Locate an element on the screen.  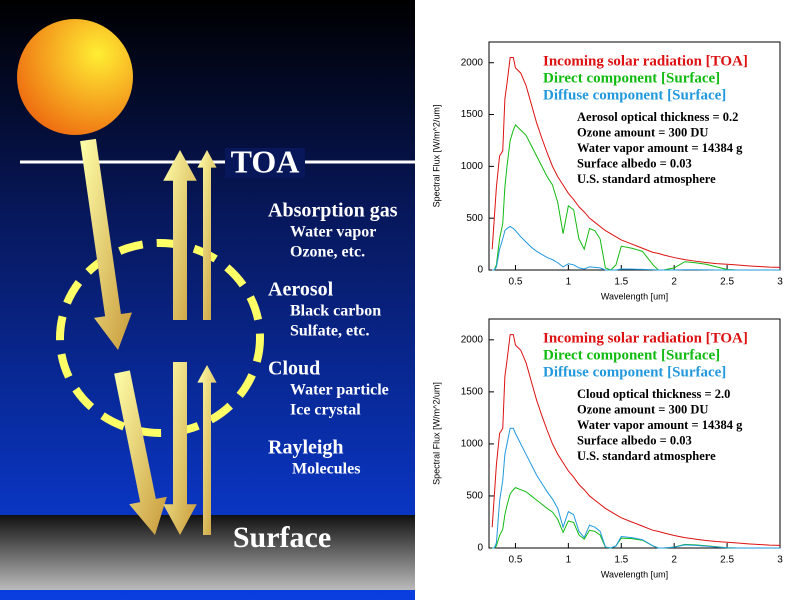
scattering-region is located at coordinates (160, 338).